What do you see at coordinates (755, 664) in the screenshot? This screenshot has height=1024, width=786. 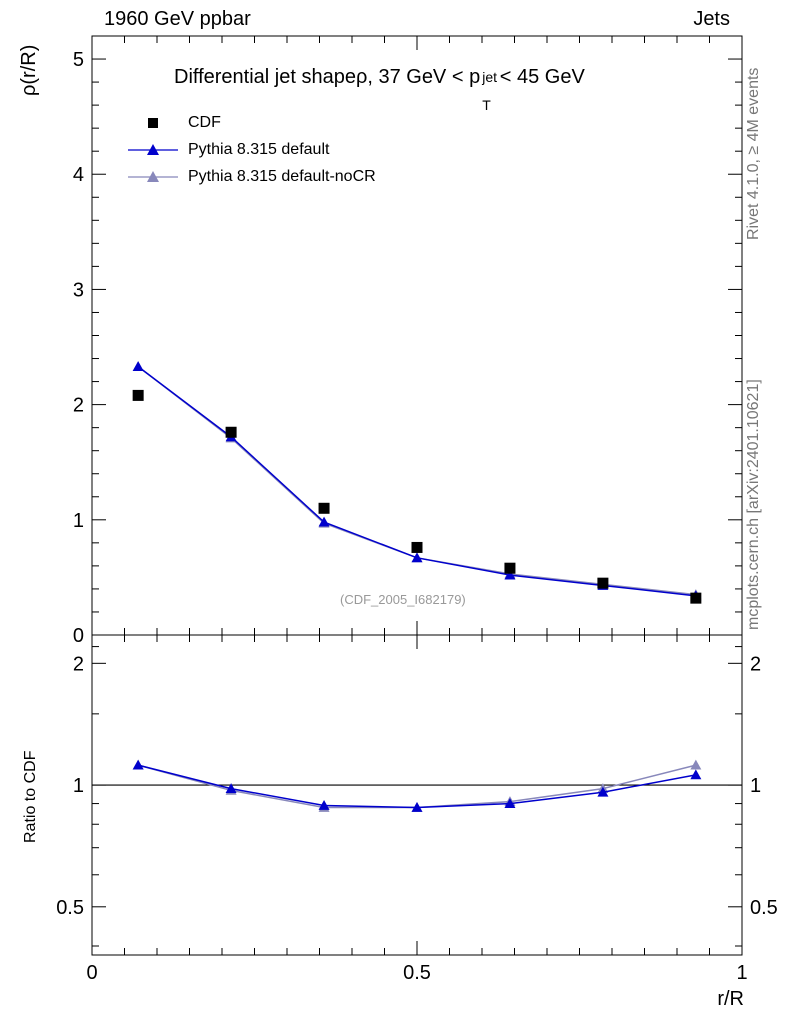 I see `ratio-y-tick-label-right: 2` at bounding box center [755, 664].